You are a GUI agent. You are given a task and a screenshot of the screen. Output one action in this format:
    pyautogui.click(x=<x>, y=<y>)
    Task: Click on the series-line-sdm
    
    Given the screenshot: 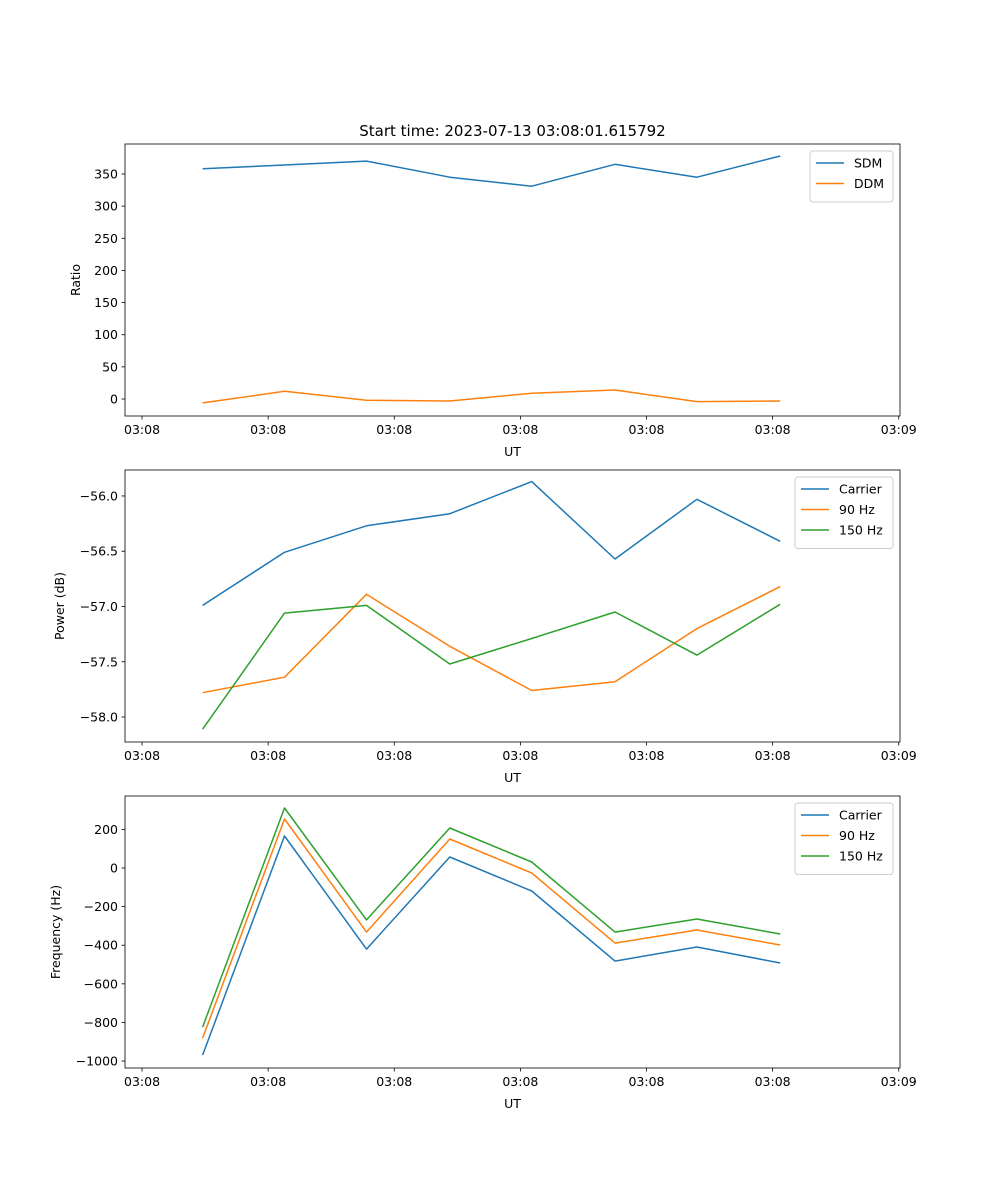 What is the action you would take?
    pyautogui.click(x=491, y=171)
    